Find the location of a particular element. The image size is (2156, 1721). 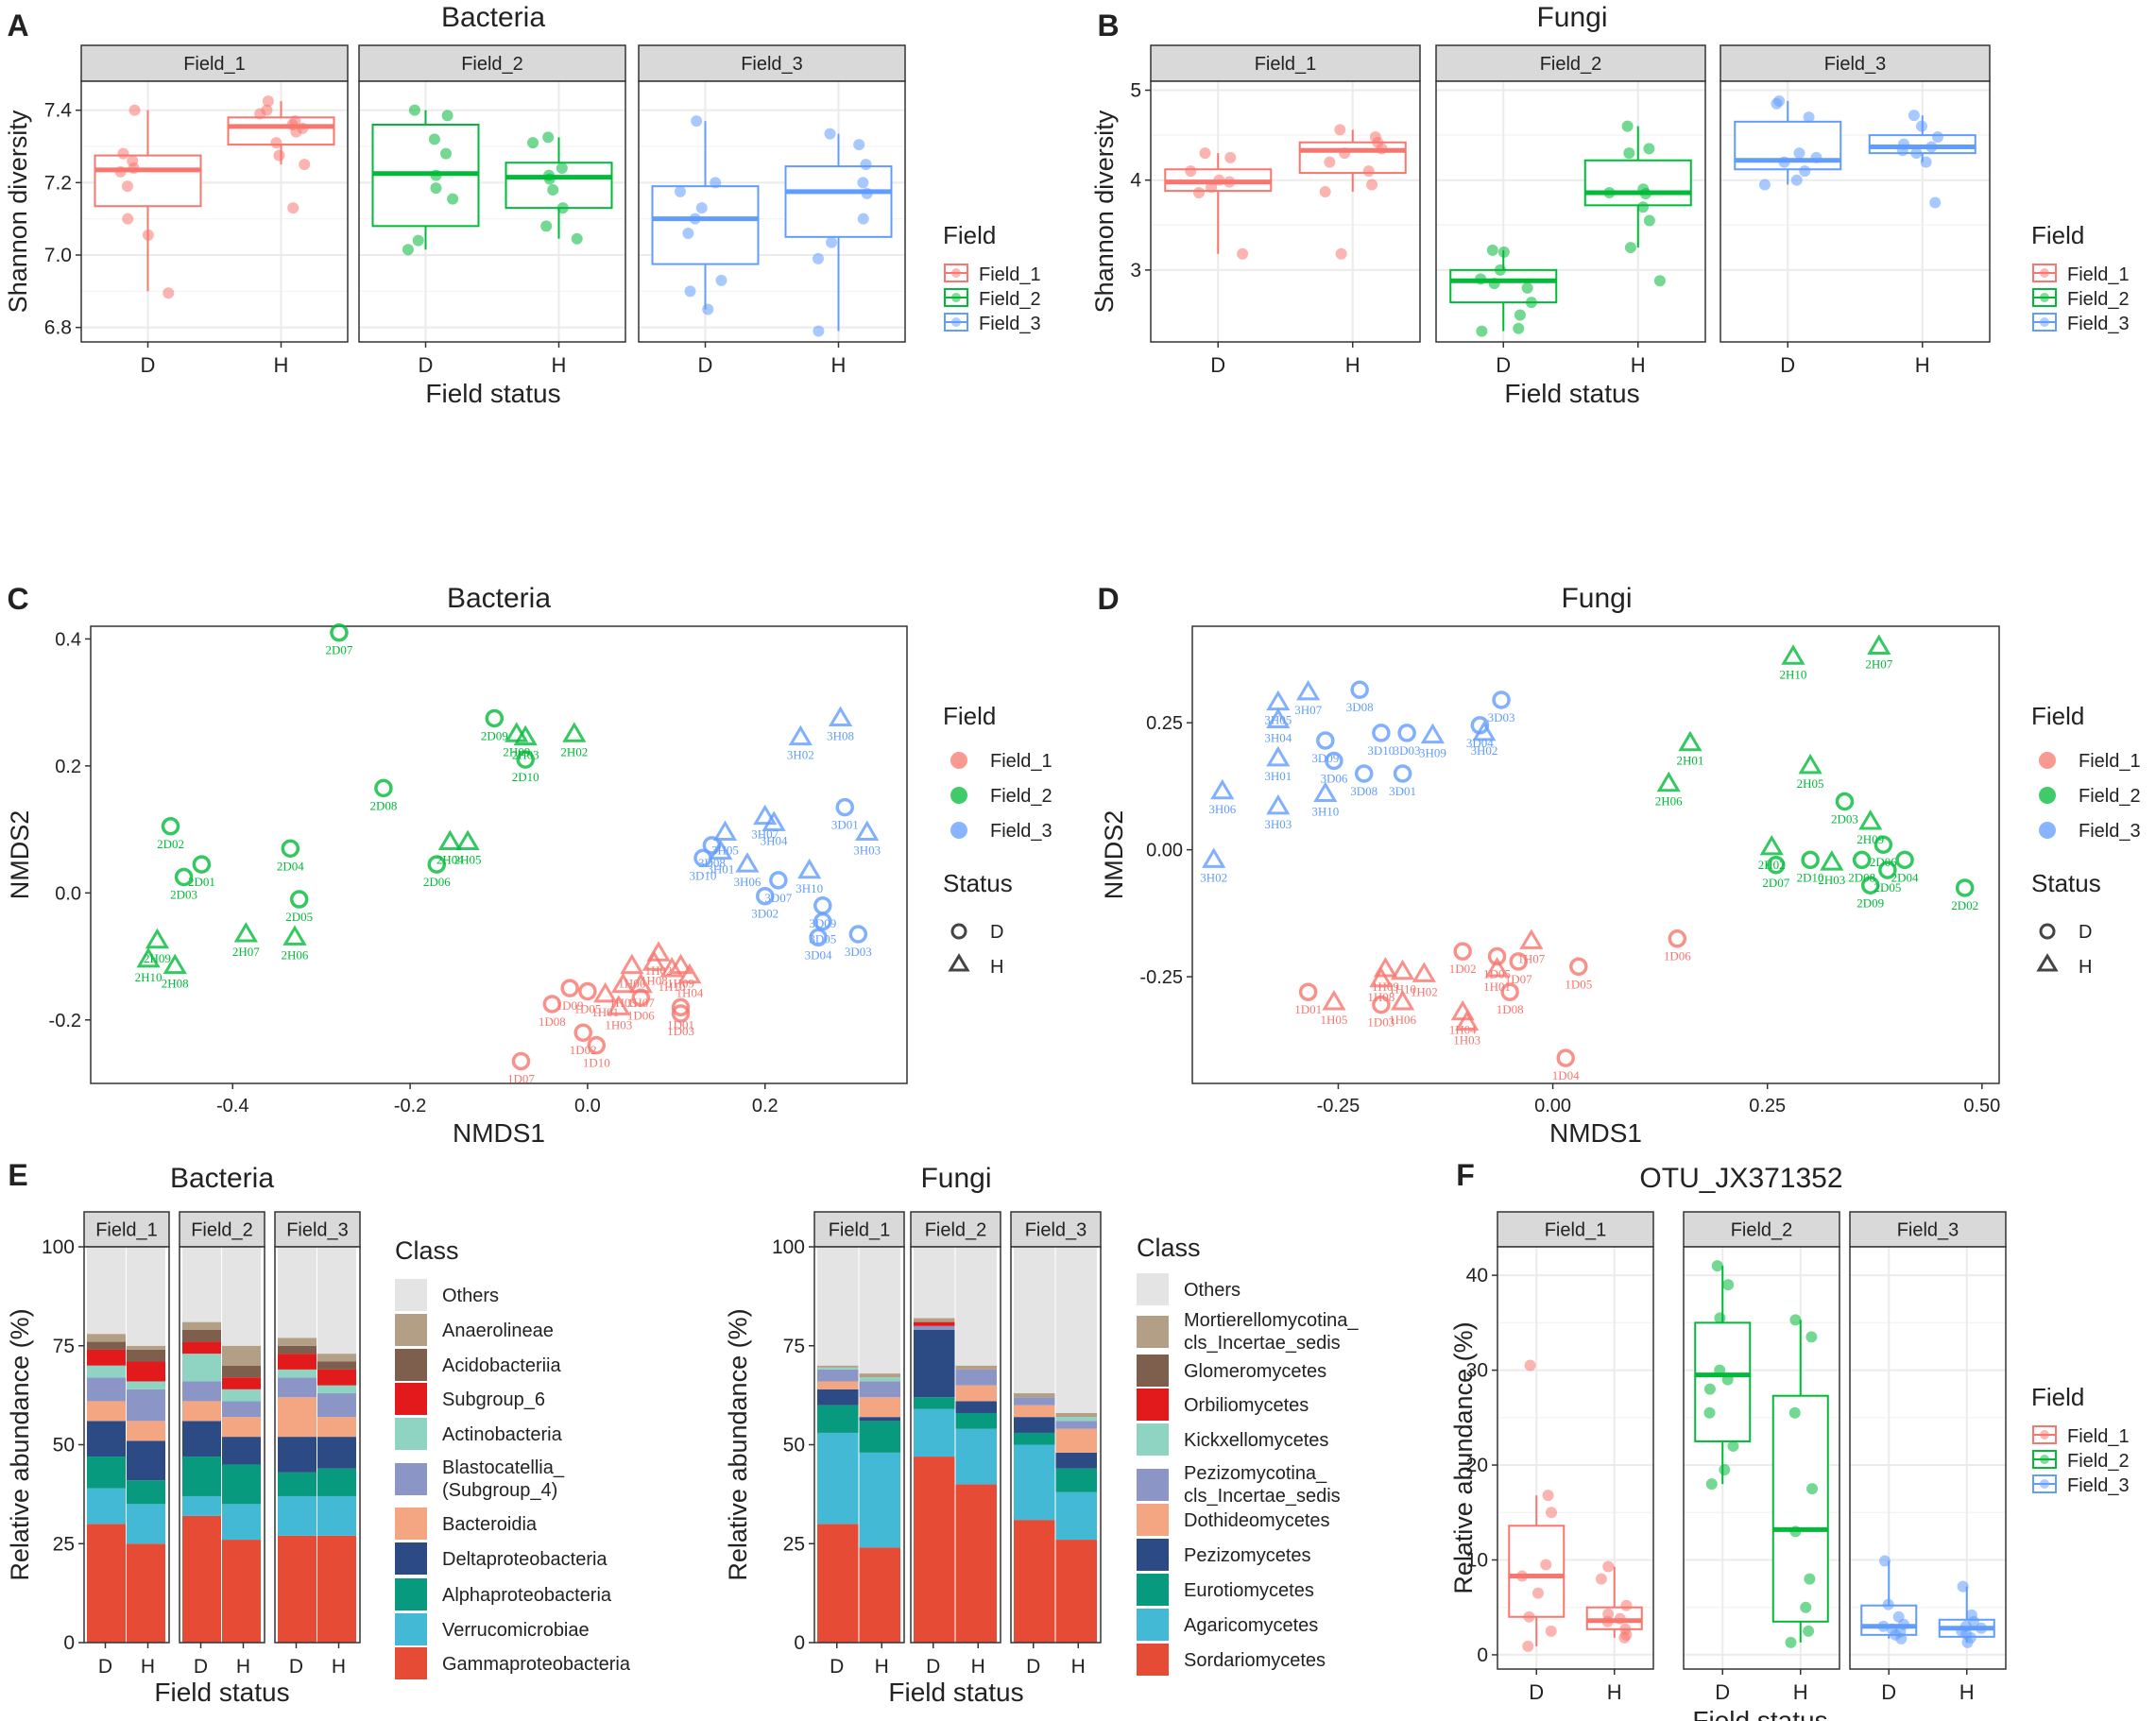

scatter-point: 2D08 is located at coordinates (383, 795).